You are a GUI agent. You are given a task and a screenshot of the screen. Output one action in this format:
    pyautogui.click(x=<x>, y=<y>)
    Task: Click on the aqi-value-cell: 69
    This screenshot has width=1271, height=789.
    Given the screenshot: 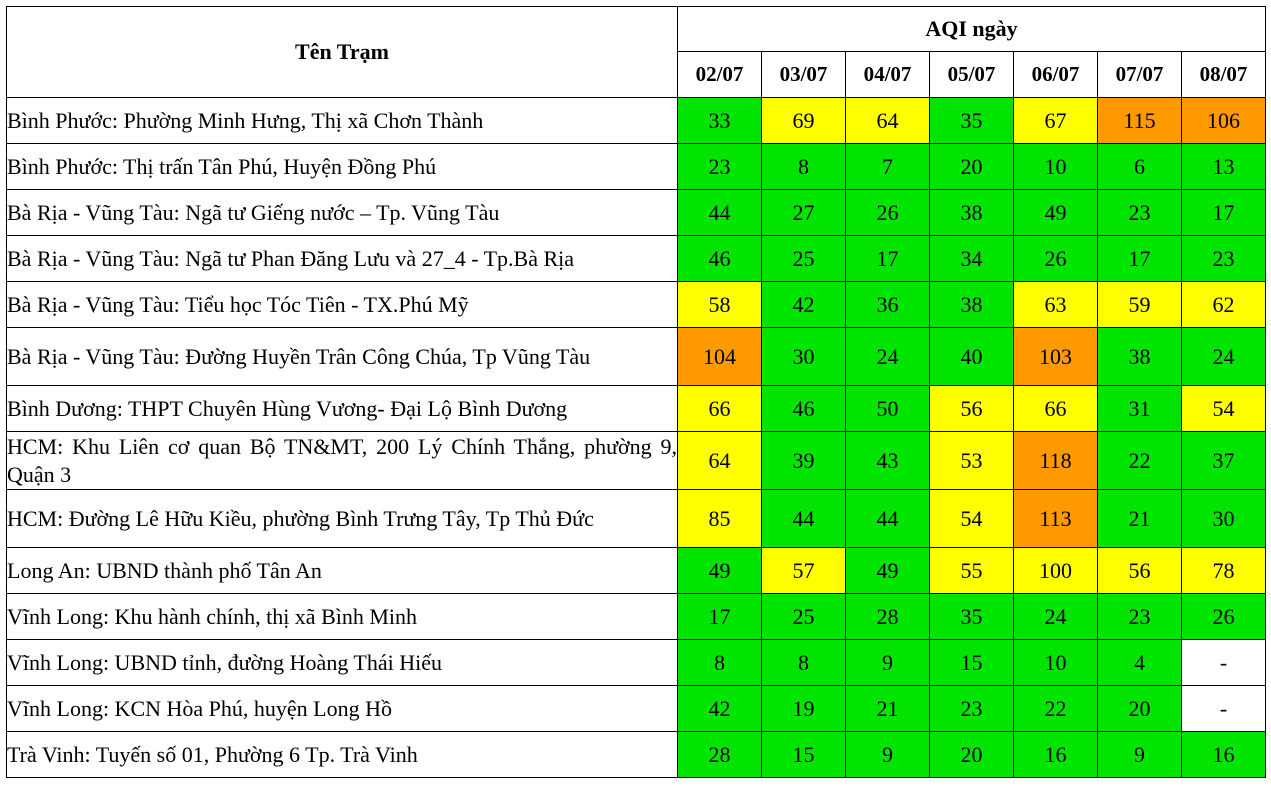 What is the action you would take?
    pyautogui.click(x=803, y=120)
    